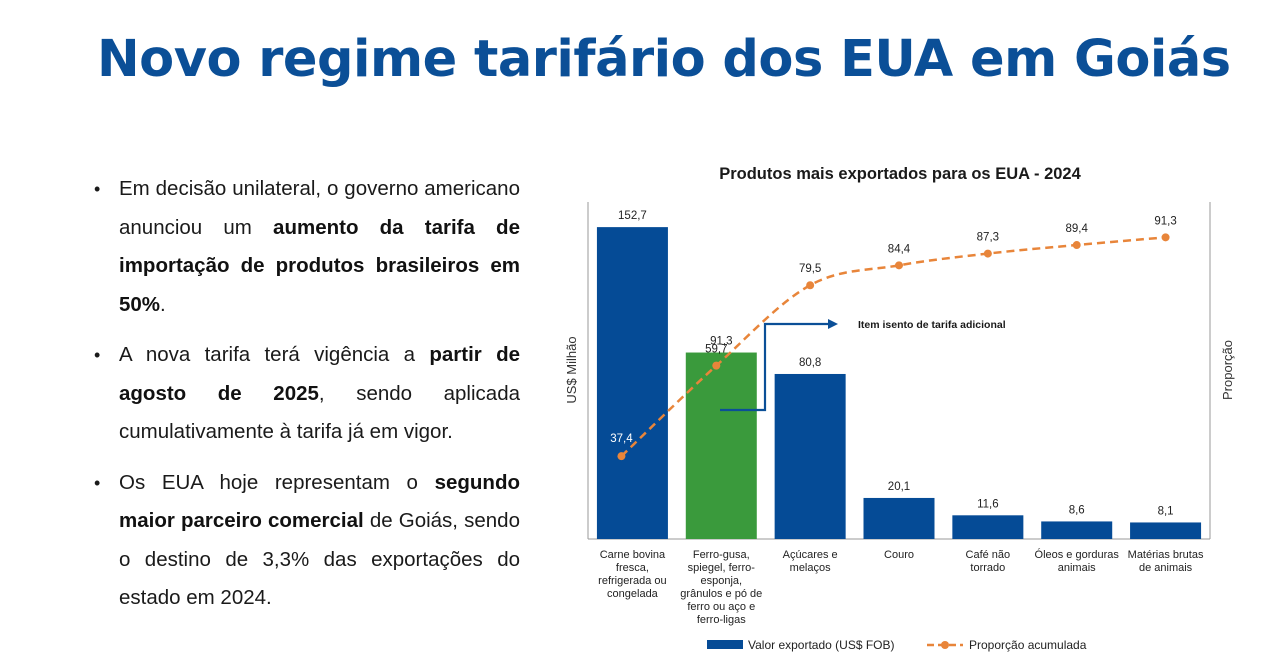 The image size is (1274, 670). What do you see at coordinates (632, 581) in the screenshot?
I see `x-tick-label: refrigerada ou` at bounding box center [632, 581].